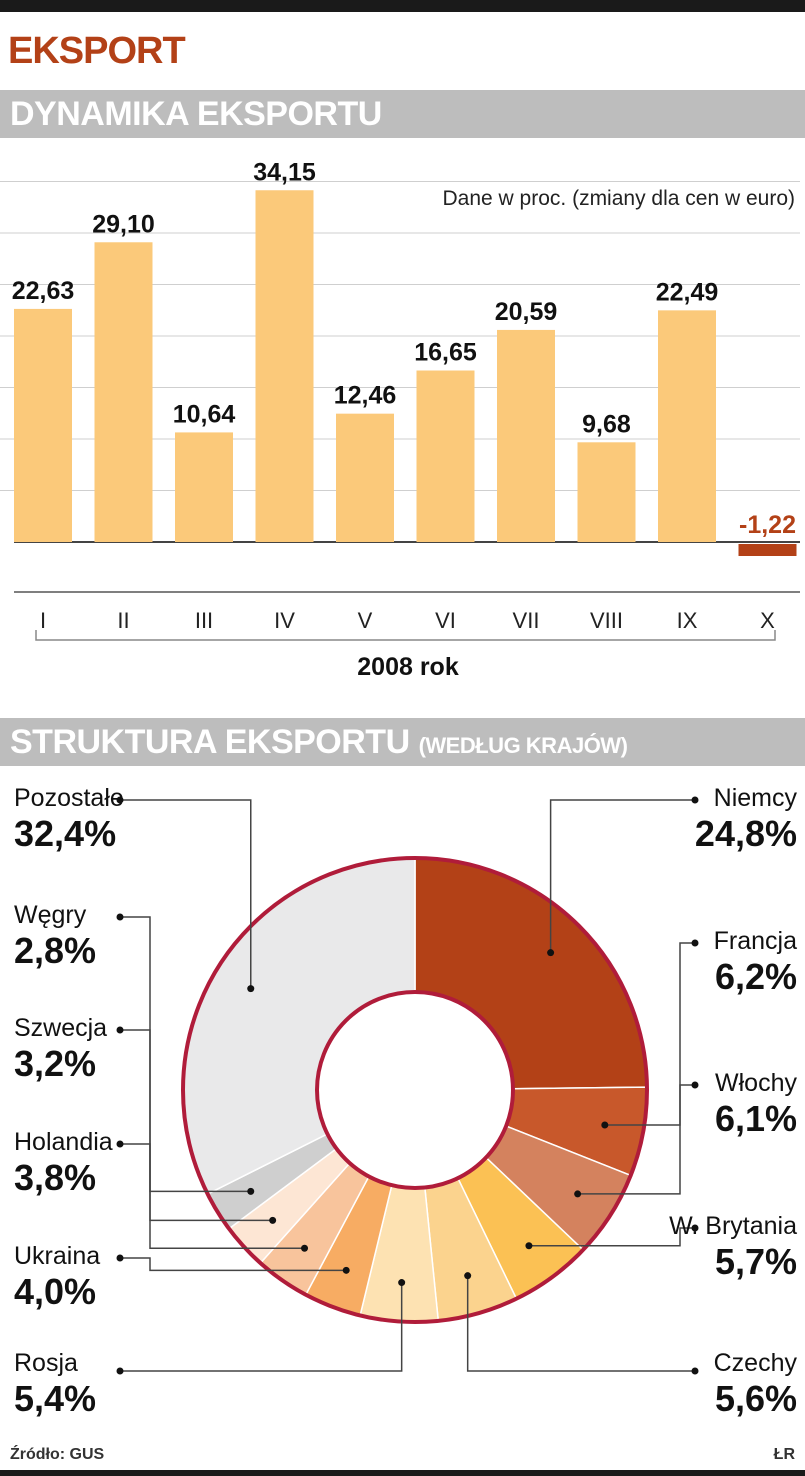  Describe the element at coordinates (57, 1454) in the screenshot. I see `source-note: Źródło: GUS` at that location.